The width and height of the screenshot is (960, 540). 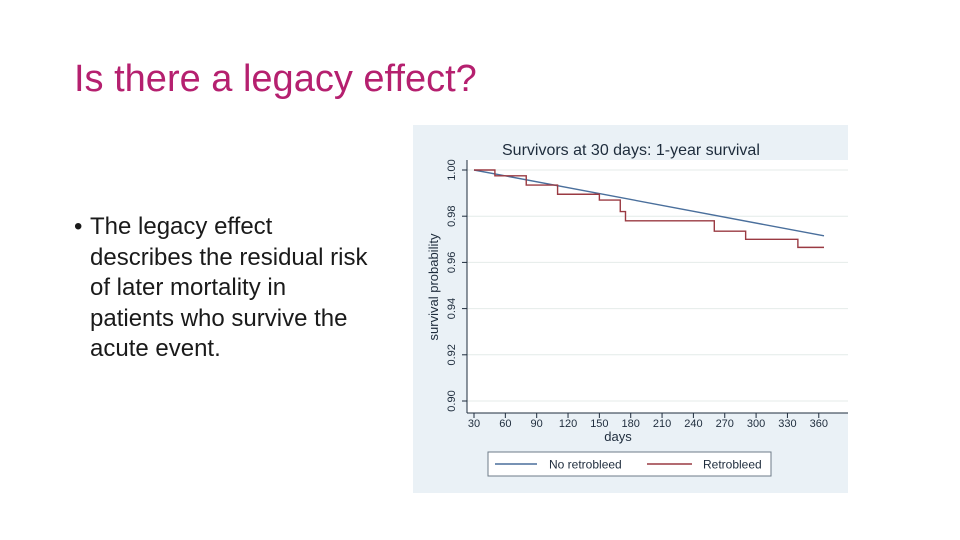 What do you see at coordinates (585, 465) in the screenshot?
I see `legend-label-no-retrobleed: No retrobleed` at bounding box center [585, 465].